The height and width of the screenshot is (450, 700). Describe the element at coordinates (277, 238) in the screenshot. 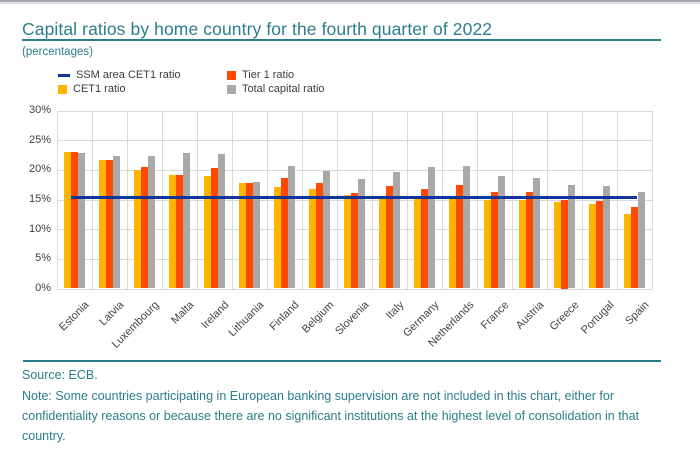

I see `bar-cet1-ratio-finland` at that location.